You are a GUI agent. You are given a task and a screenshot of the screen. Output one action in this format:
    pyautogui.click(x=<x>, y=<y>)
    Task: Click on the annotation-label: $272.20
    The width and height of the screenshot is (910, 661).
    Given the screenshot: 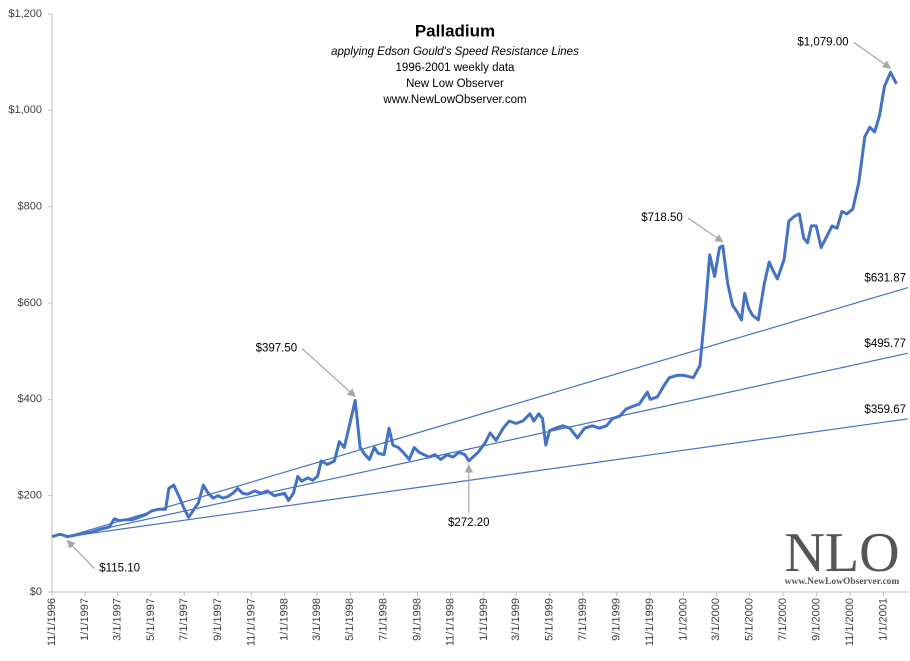 What is the action you would take?
    pyautogui.click(x=469, y=523)
    